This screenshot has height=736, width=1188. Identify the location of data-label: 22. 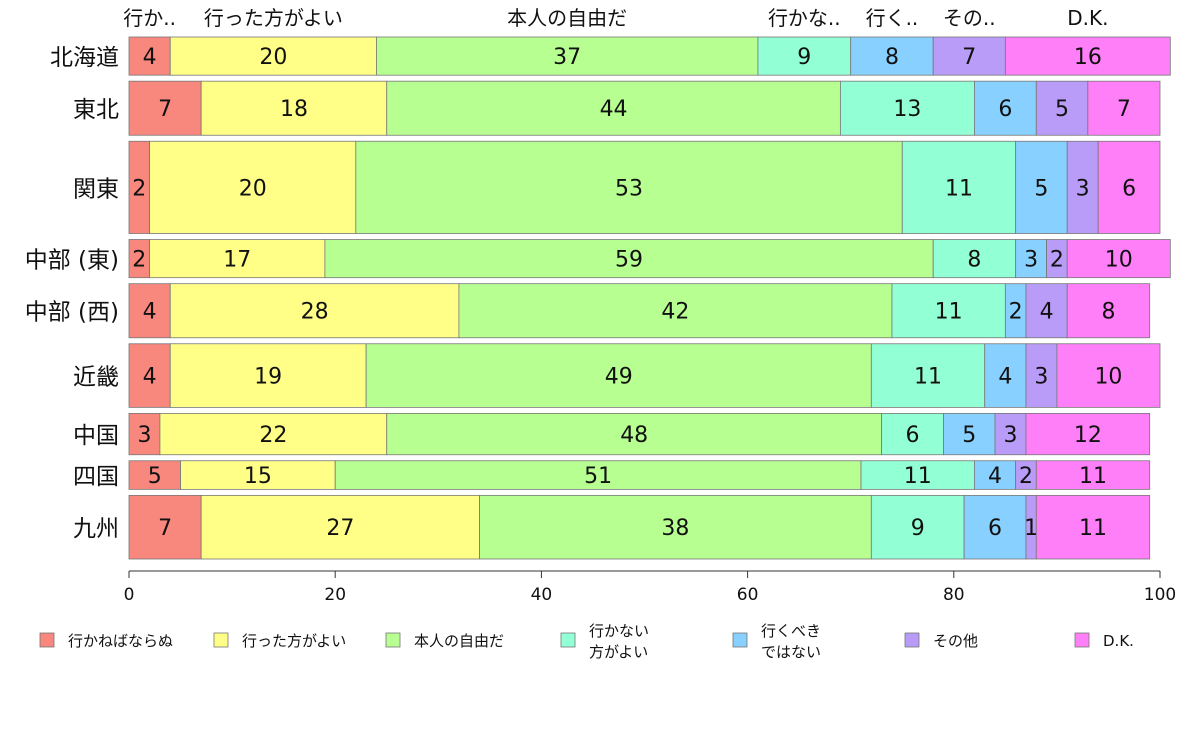
(273, 435).